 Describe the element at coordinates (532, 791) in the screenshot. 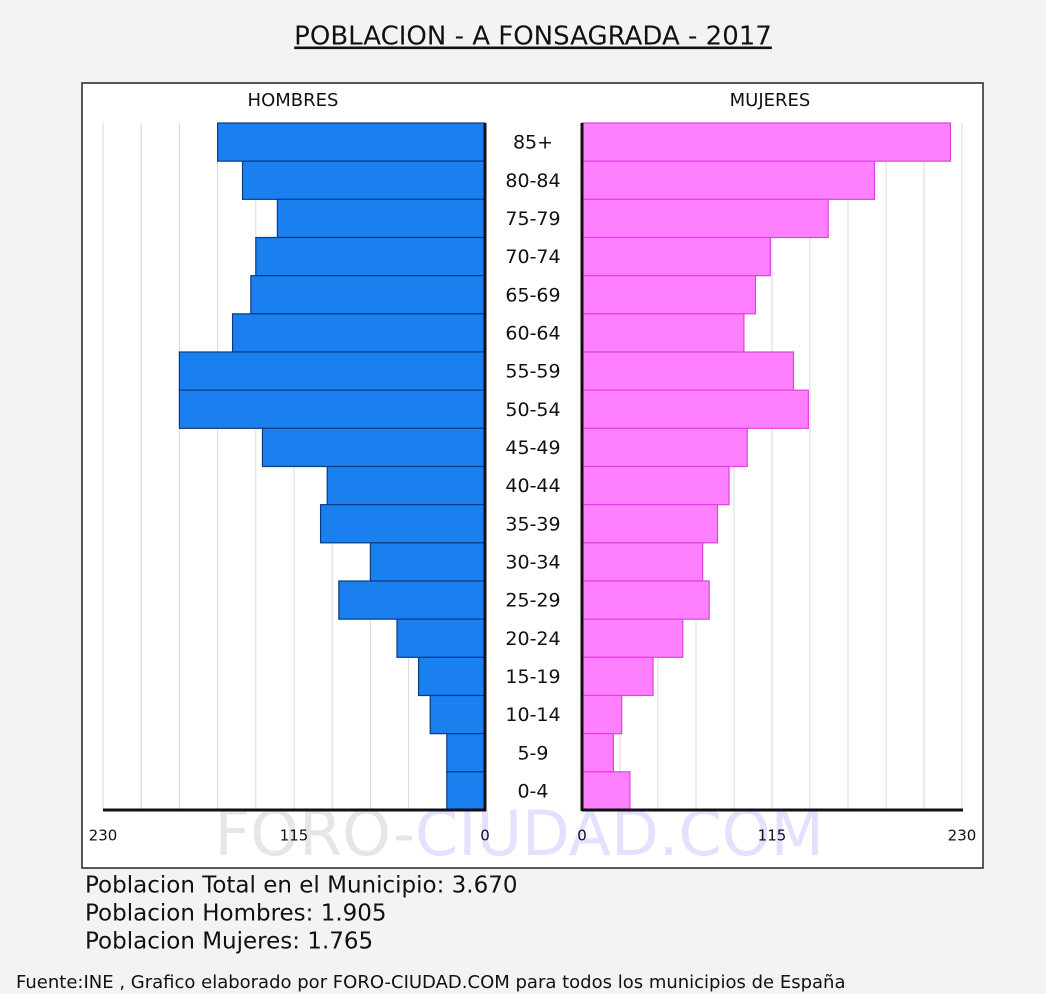

I see `category-label: 0-4` at that location.